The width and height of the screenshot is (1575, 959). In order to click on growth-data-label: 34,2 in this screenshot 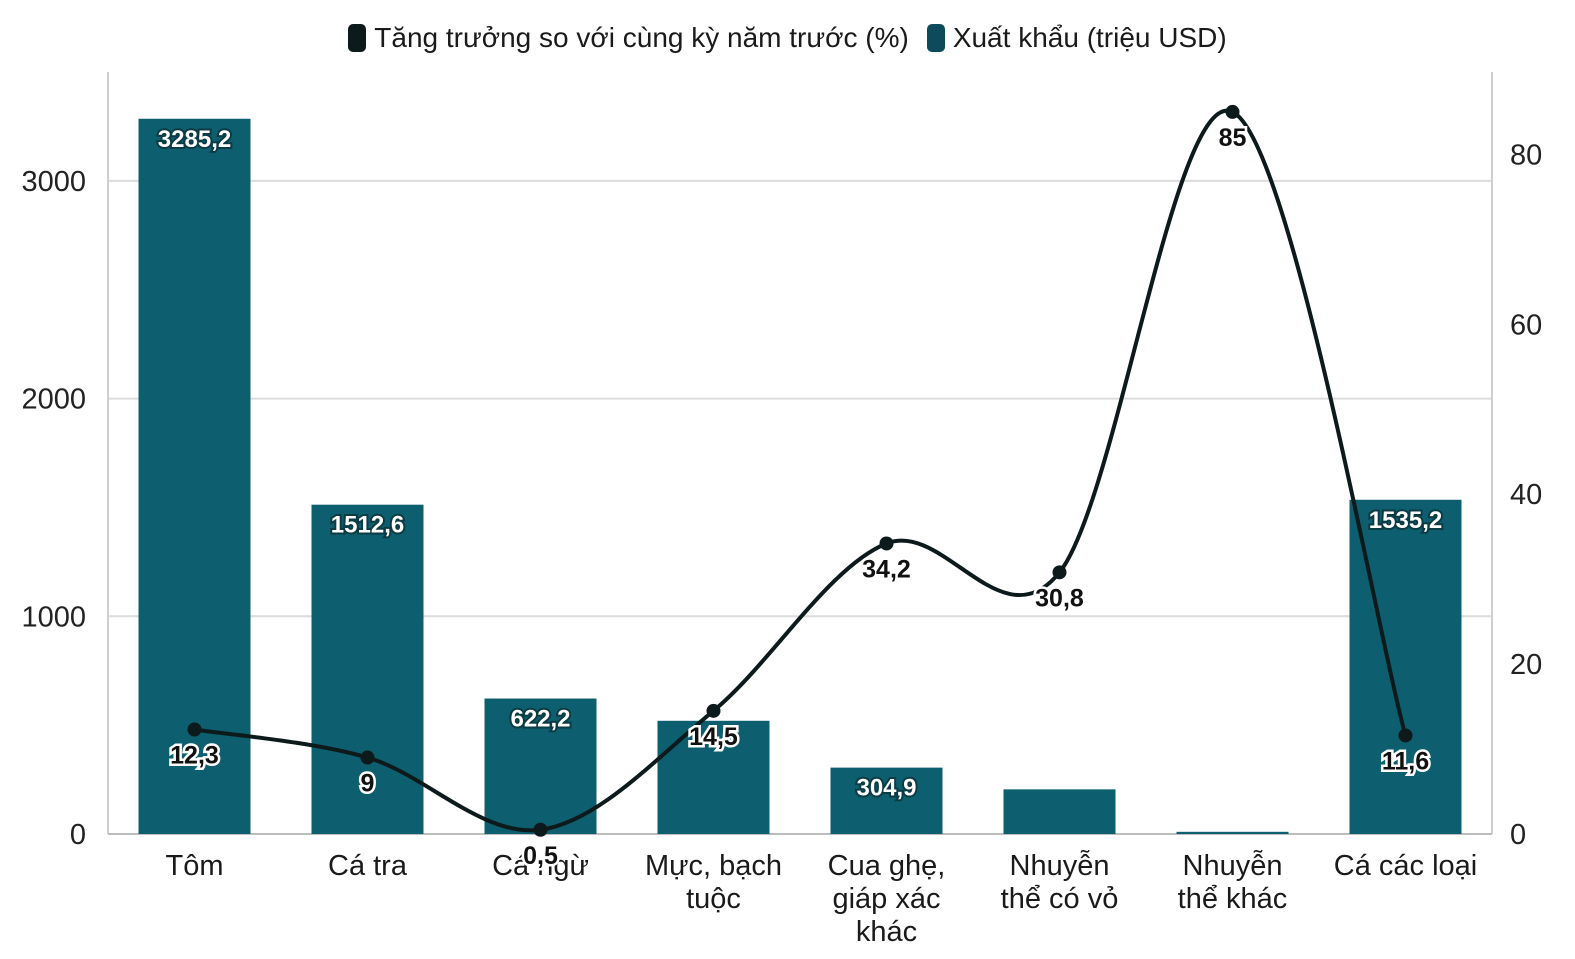, I will do `click(886, 569)`.